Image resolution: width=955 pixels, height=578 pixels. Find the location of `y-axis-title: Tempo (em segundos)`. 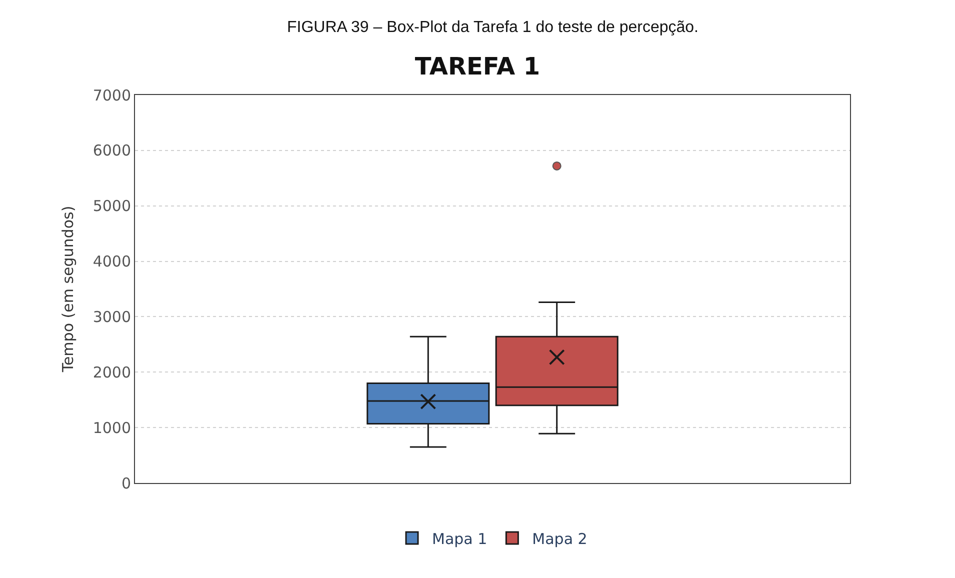

y-axis-title: Tempo (em segundos) is located at coordinates (68, 290).